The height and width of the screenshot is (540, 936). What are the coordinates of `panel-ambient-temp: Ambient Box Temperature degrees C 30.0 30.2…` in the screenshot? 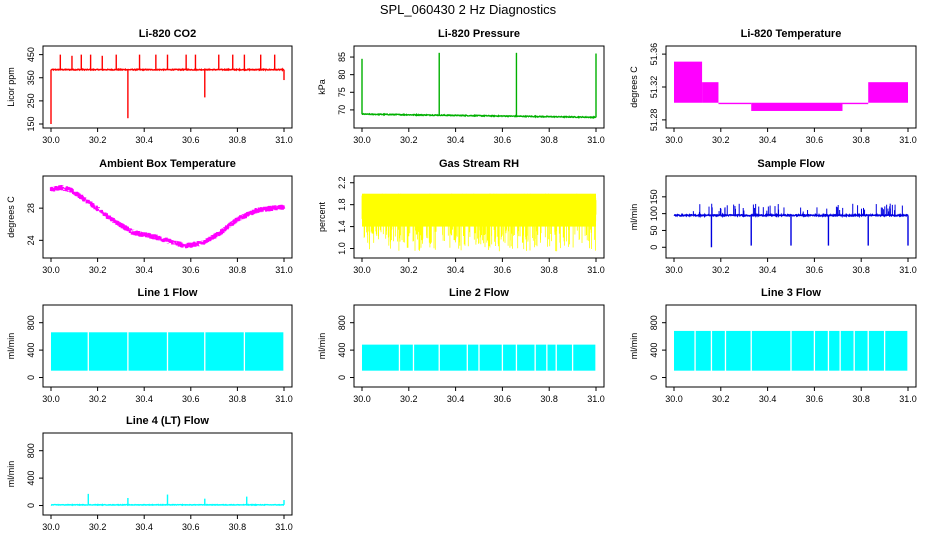 It's located at (149, 216).